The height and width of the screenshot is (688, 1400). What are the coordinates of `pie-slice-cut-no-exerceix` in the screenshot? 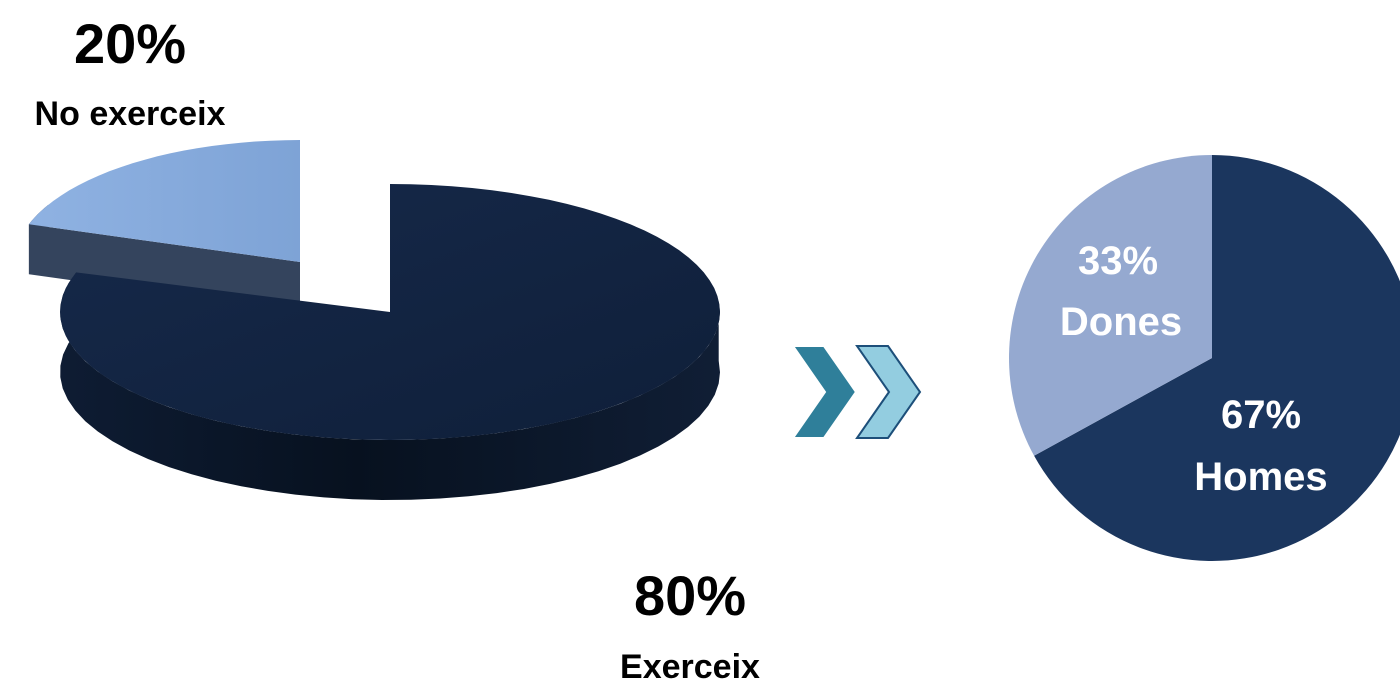 It's located at (164, 268).